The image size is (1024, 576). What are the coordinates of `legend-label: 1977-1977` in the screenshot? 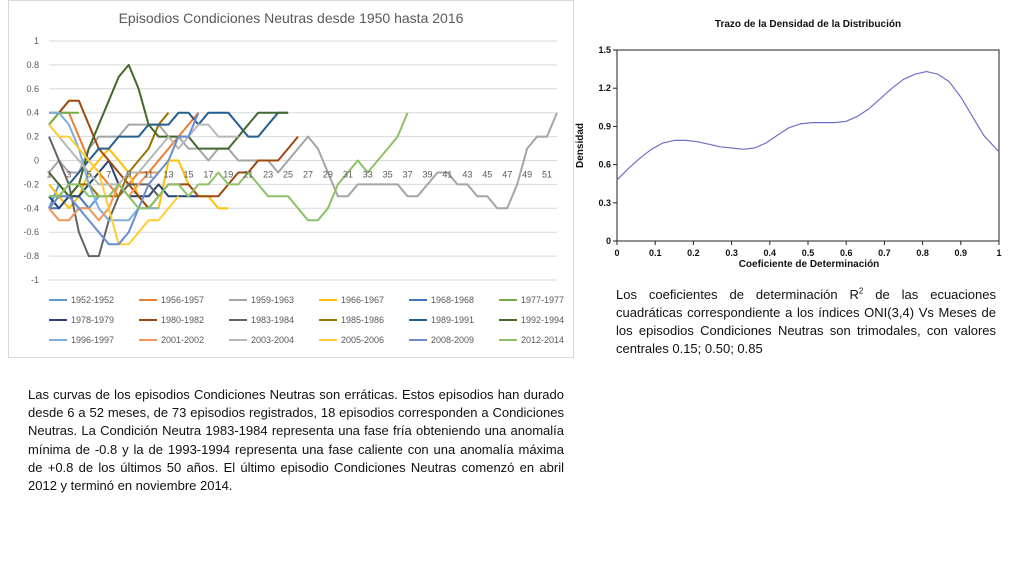 It's located at (542, 300).